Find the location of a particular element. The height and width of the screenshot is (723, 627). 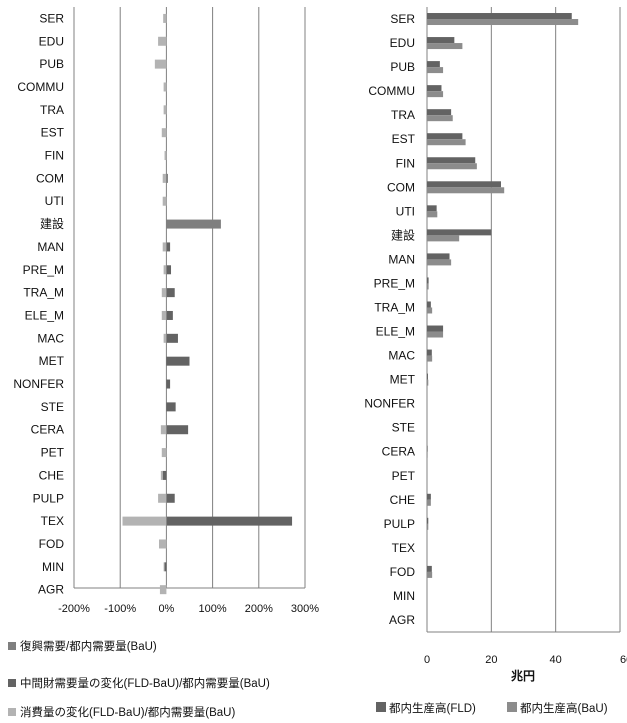

right-category-label: PUB is located at coordinates (402, 67).